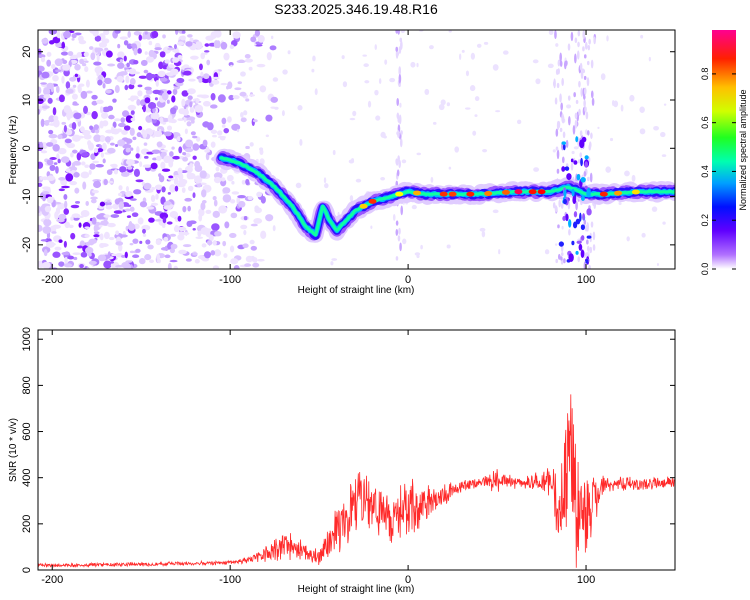 The height and width of the screenshot is (600, 750). Describe the element at coordinates (705, 171) in the screenshot. I see `colorbar-tick-label: 0.4` at that location.